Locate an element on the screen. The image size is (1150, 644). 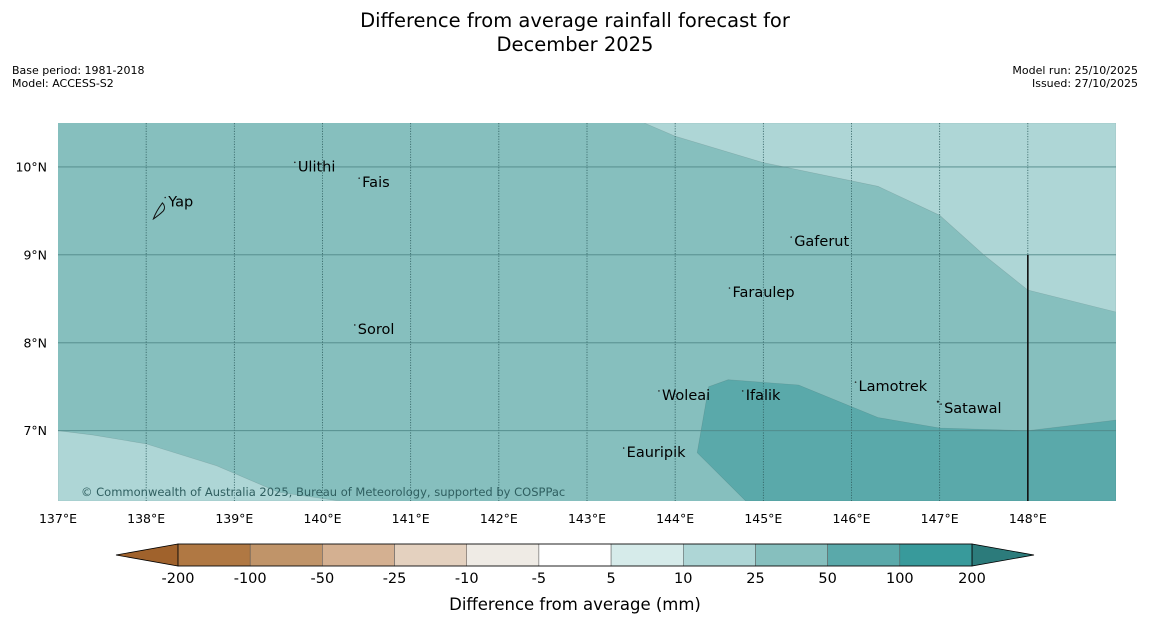
colorbar-tick-label: 50 is located at coordinates (827, 579).